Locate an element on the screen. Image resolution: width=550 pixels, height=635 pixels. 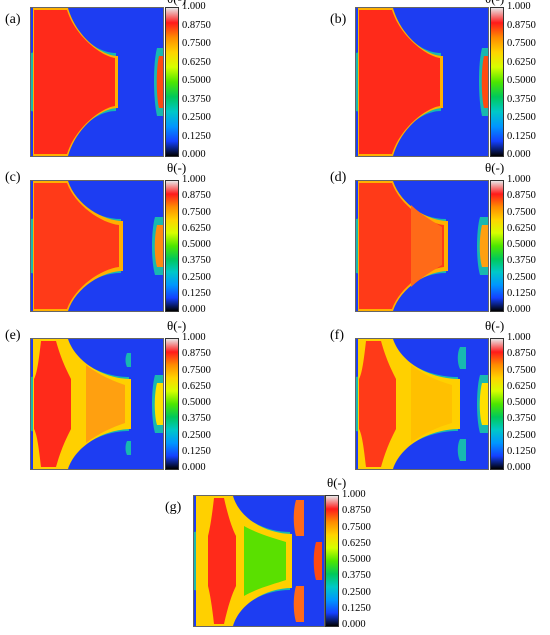
panel-label: (a) is located at coordinates (13, 19).